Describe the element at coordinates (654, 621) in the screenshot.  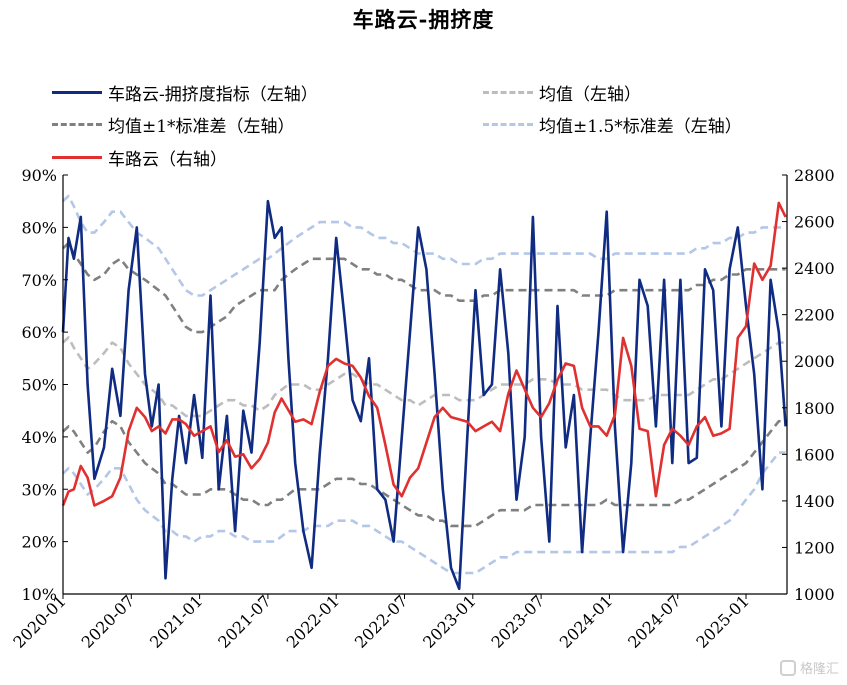
I see `x-tick-label: 2024-07` at that location.